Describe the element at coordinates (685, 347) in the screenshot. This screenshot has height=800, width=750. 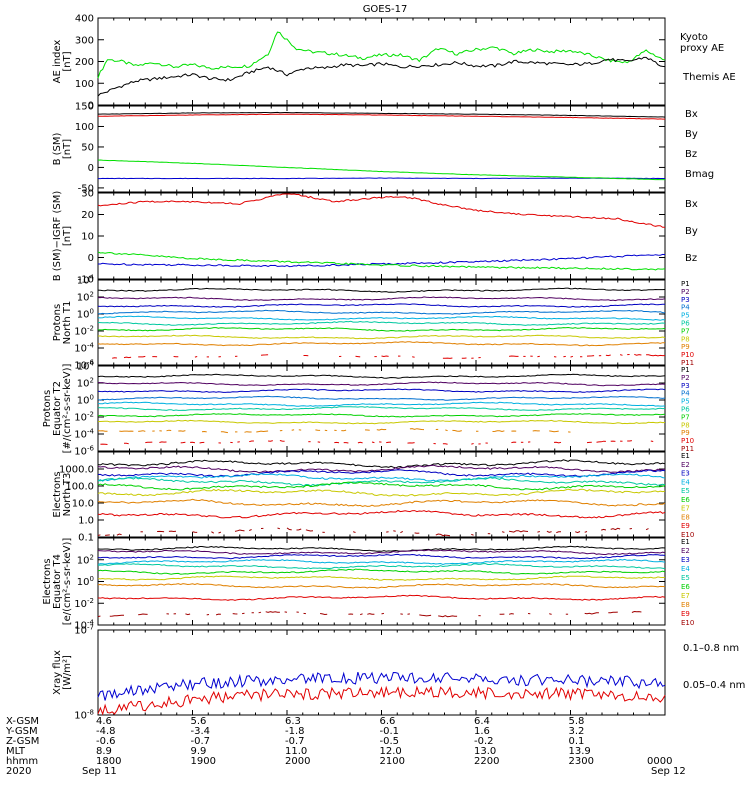
I see `legend-label: P9` at that location.